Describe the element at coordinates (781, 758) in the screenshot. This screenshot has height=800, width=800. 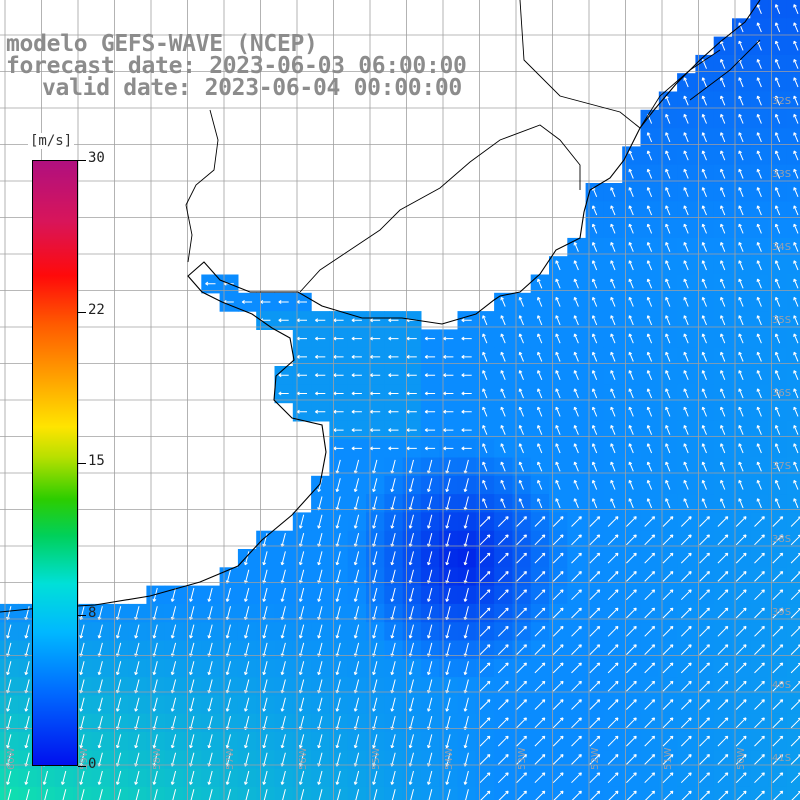
I see `lat-label: 41S` at that location.